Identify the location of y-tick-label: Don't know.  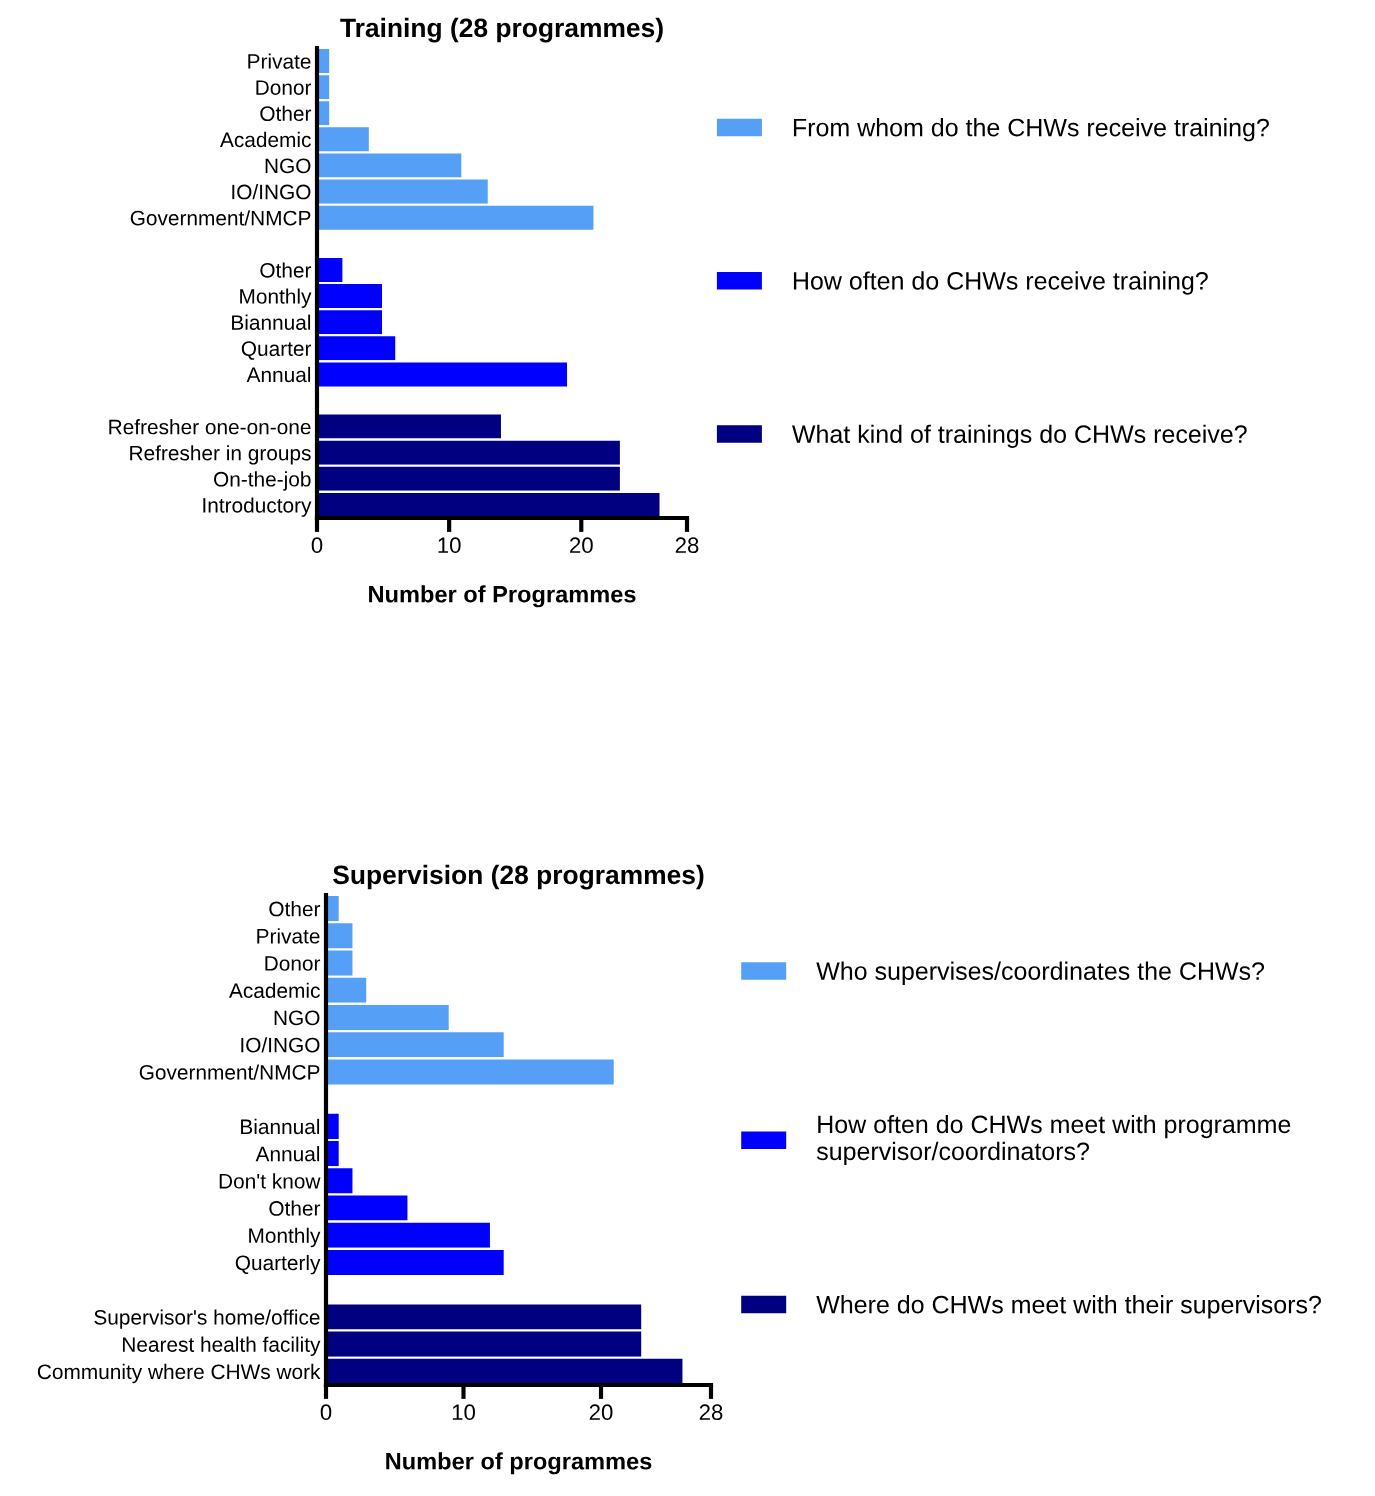
(270, 1181).